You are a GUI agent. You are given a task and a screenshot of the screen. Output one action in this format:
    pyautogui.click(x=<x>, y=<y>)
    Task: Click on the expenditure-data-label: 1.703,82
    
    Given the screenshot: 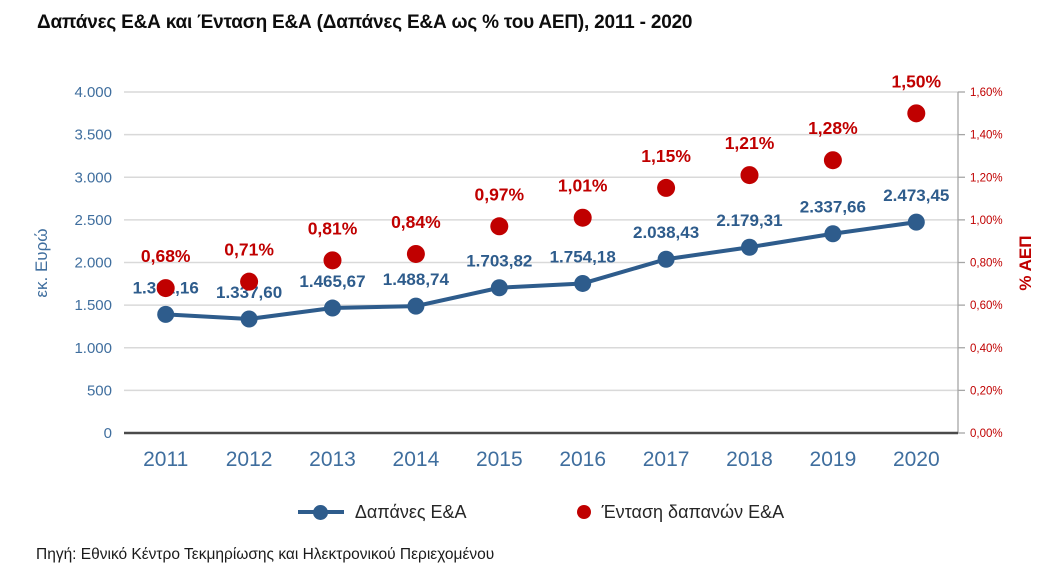 What is the action you would take?
    pyautogui.click(x=499, y=261)
    